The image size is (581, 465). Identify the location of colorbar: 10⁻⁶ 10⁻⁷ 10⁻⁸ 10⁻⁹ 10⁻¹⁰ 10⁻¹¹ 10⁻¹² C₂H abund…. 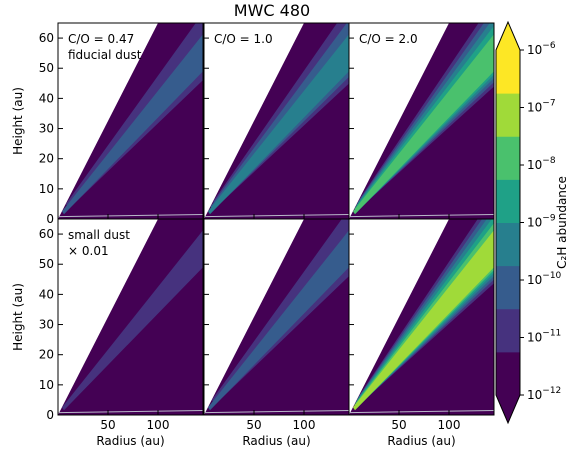
(532, 222).